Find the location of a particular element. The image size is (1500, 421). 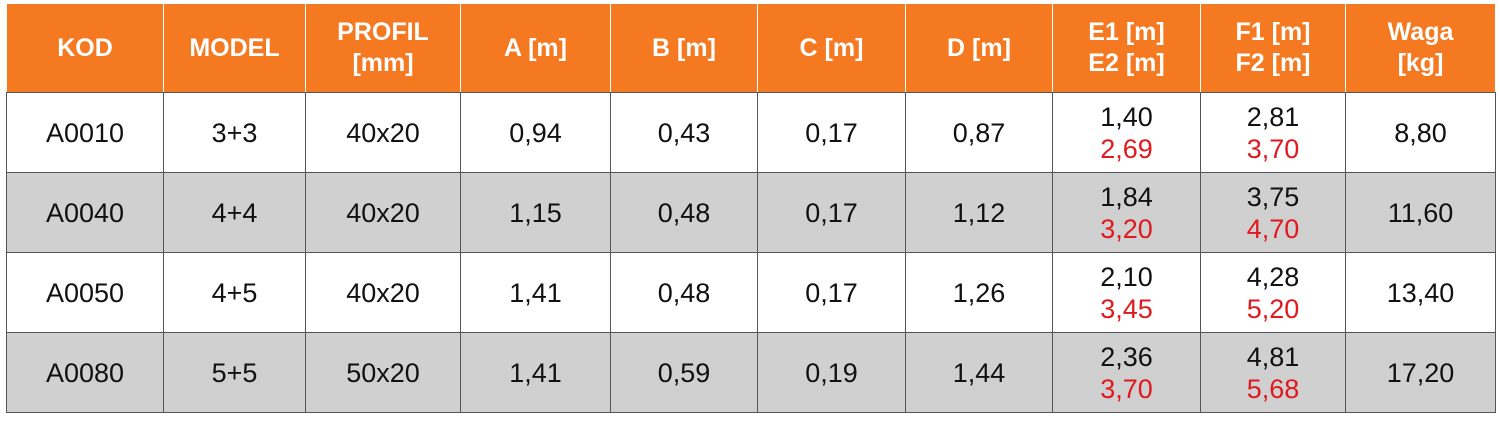

cell-value: 1,84 is located at coordinates (1126, 196).